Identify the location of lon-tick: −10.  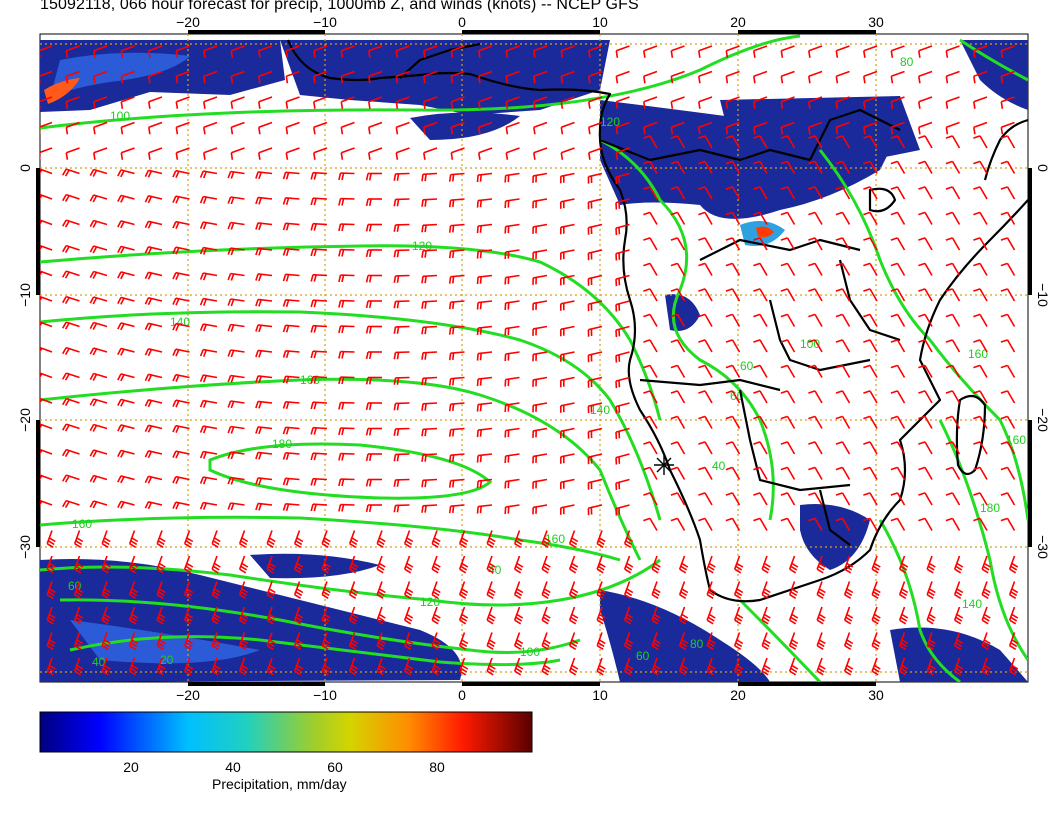
(325, 22).